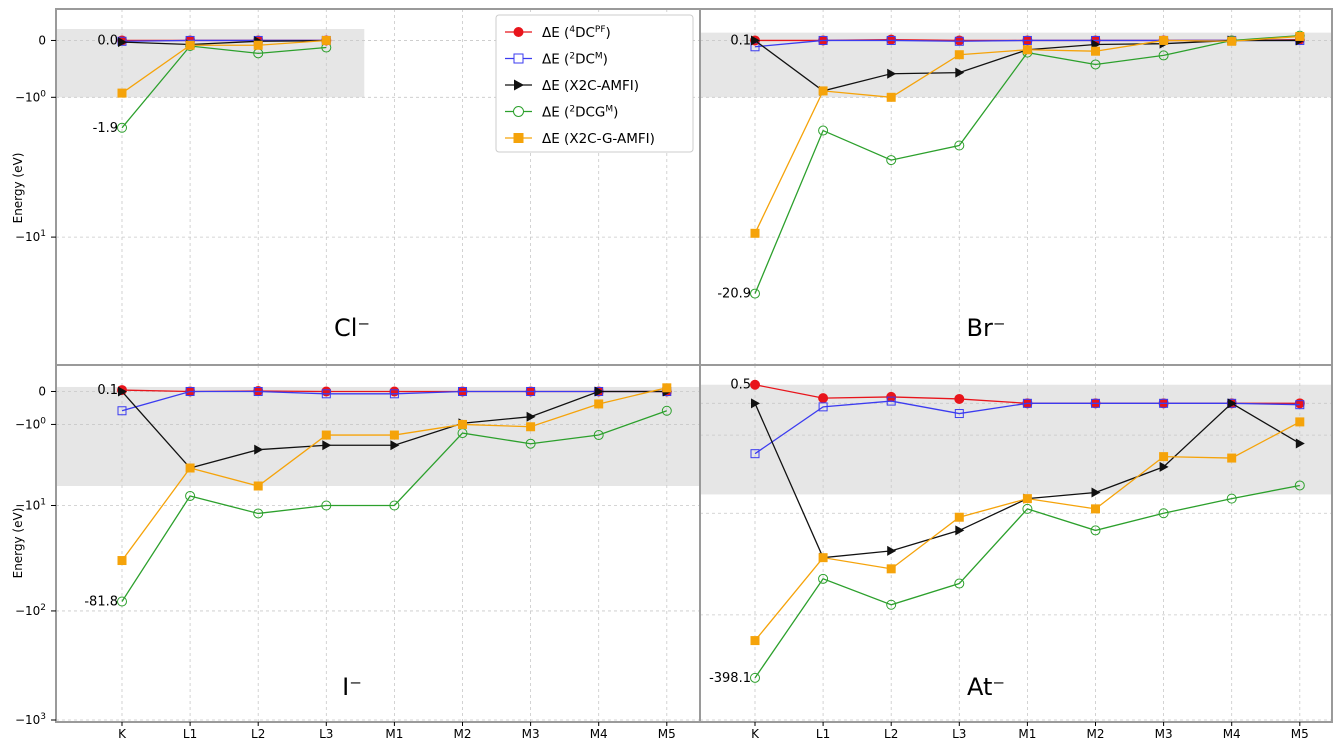  What do you see at coordinates (463, 733) in the screenshot?
I see `x-tick-label: M2` at bounding box center [463, 733].